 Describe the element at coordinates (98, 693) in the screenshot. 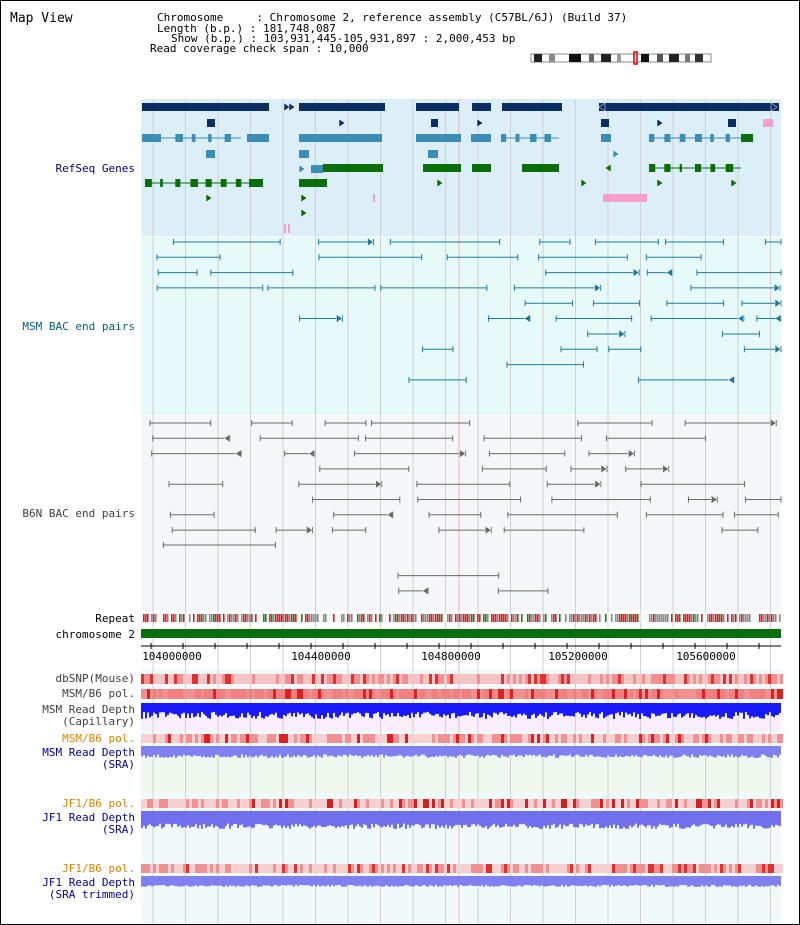

I see `track-label-msm-b6-pol: MSM/B6 pol.` at that location.